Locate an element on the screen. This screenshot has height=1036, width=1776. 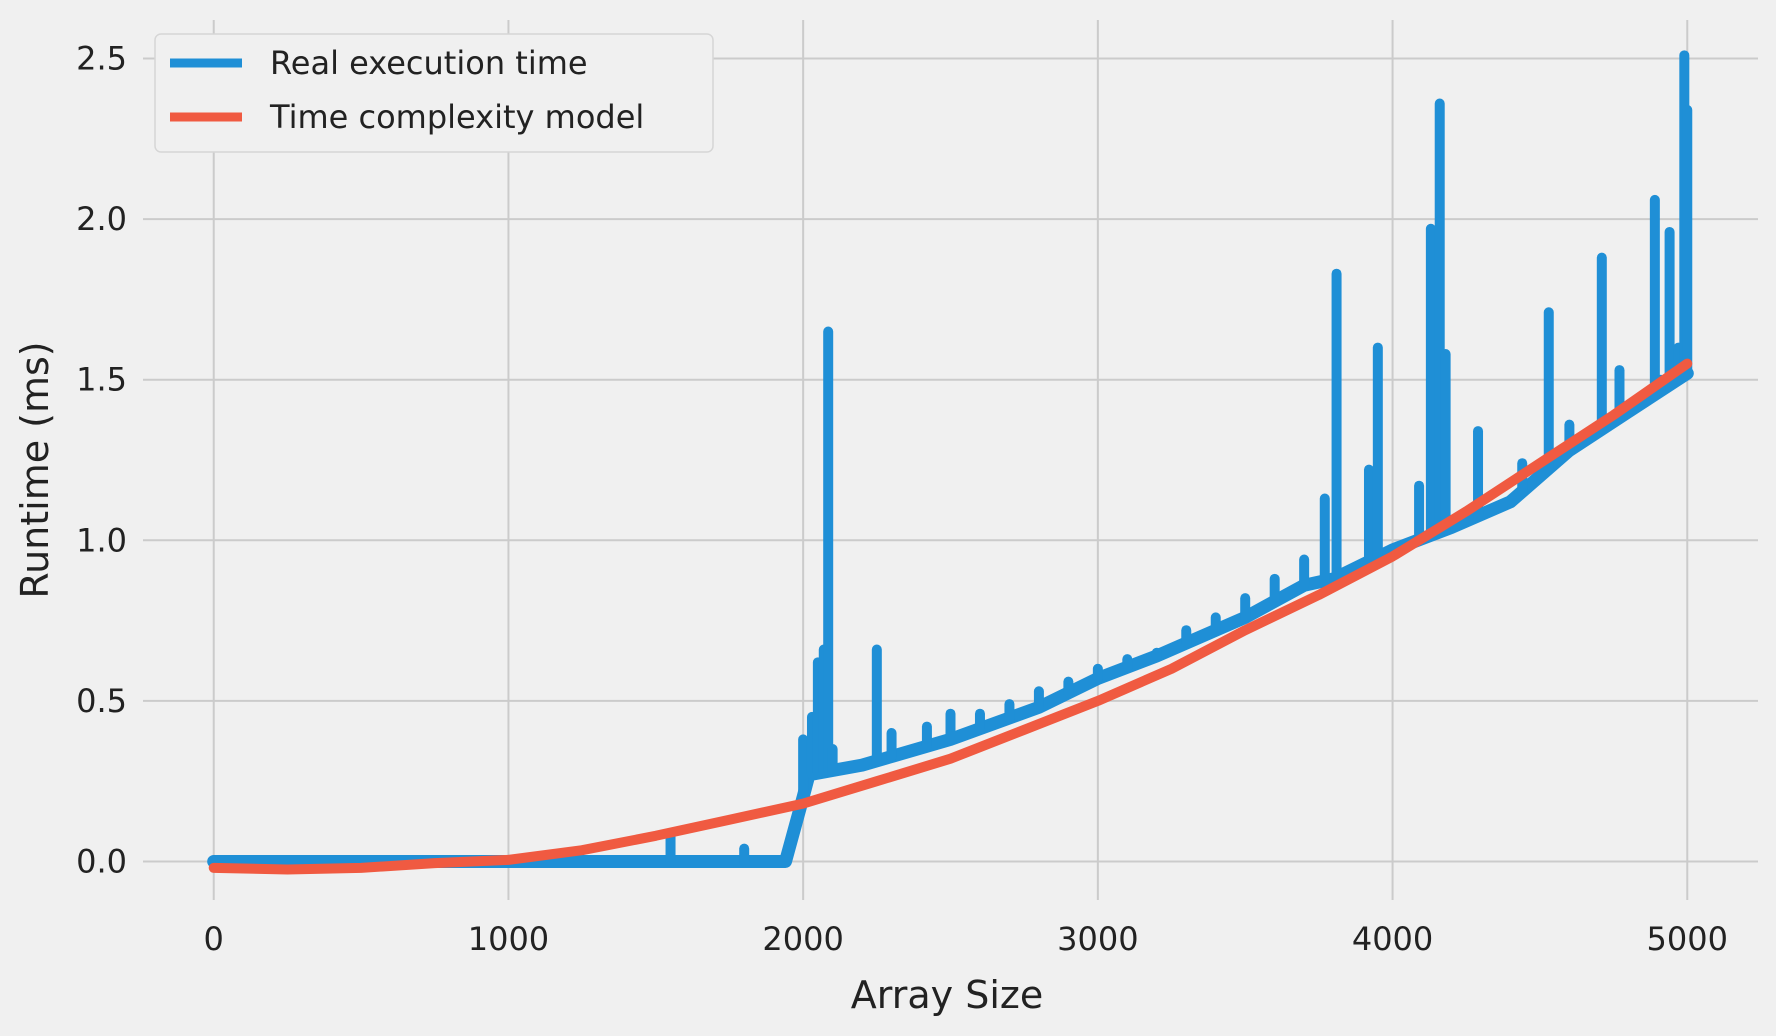
x-tick-label: 2000 is located at coordinates (802, 939).